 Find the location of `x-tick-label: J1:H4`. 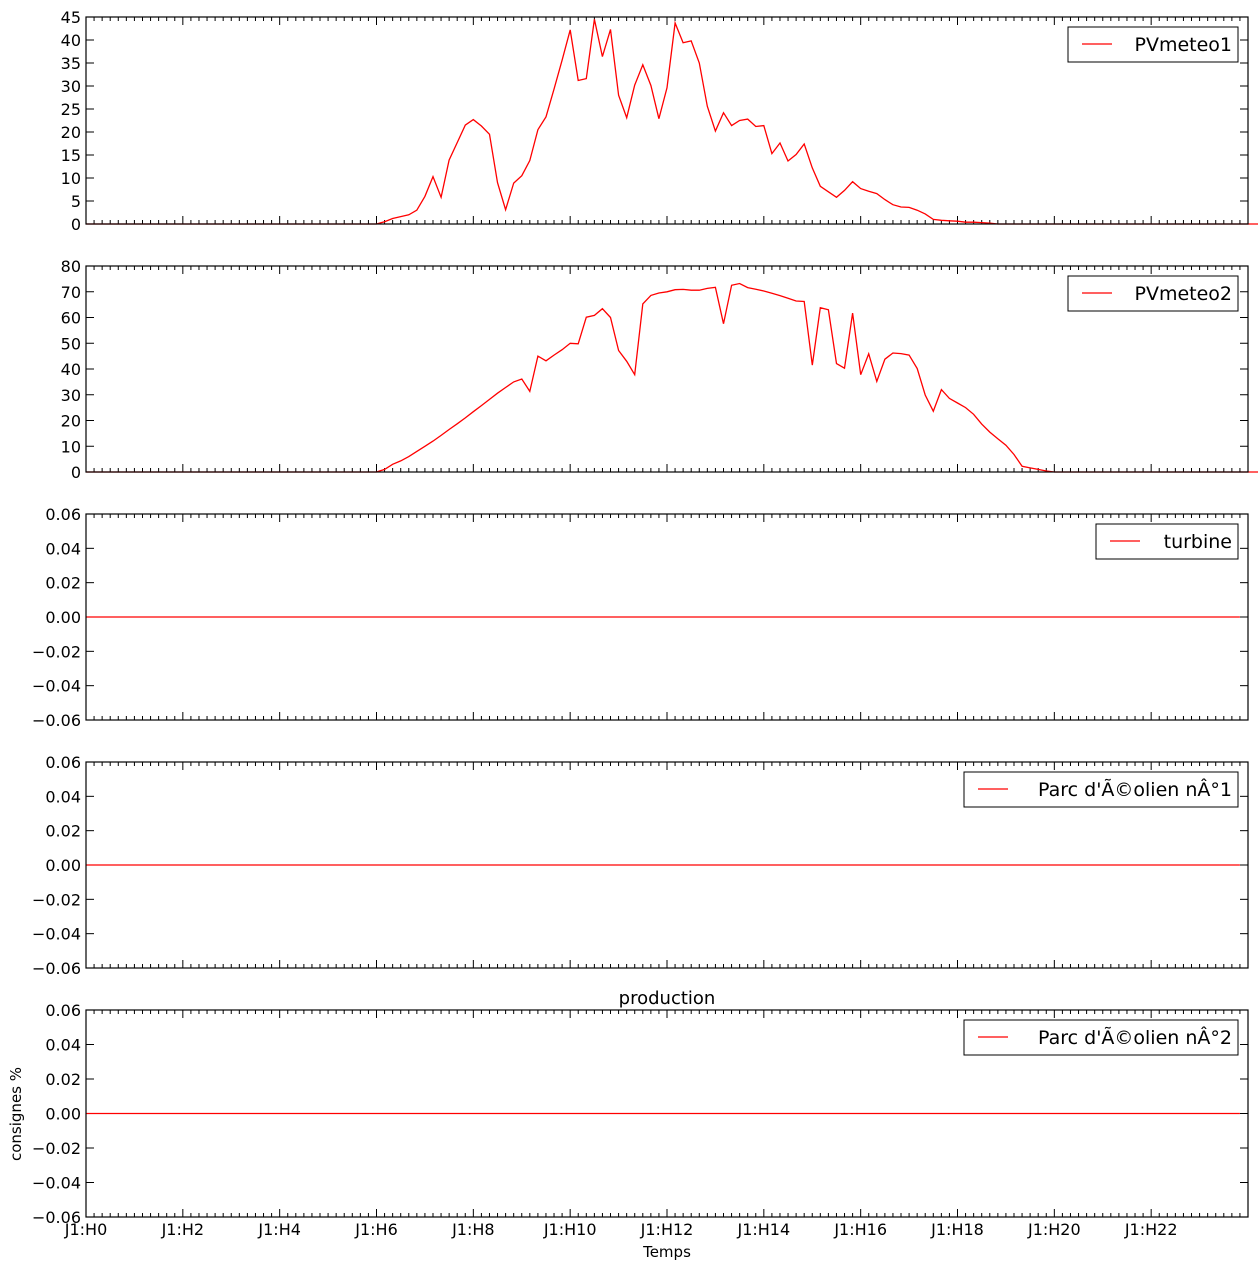

x-tick-label: J1:H4 is located at coordinates (279, 1229).